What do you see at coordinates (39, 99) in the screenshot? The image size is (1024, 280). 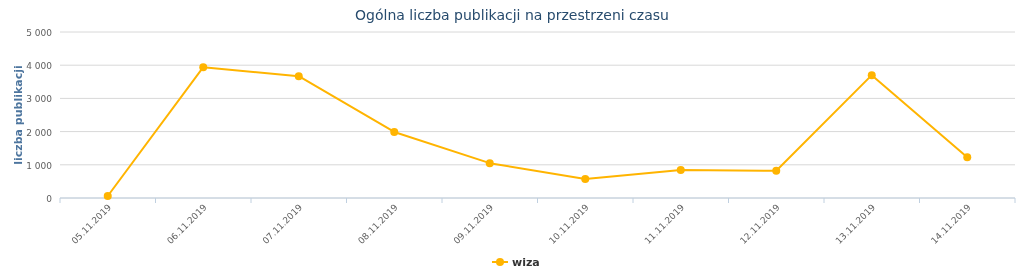 I see `y-tick-label: 3 000` at bounding box center [39, 99].